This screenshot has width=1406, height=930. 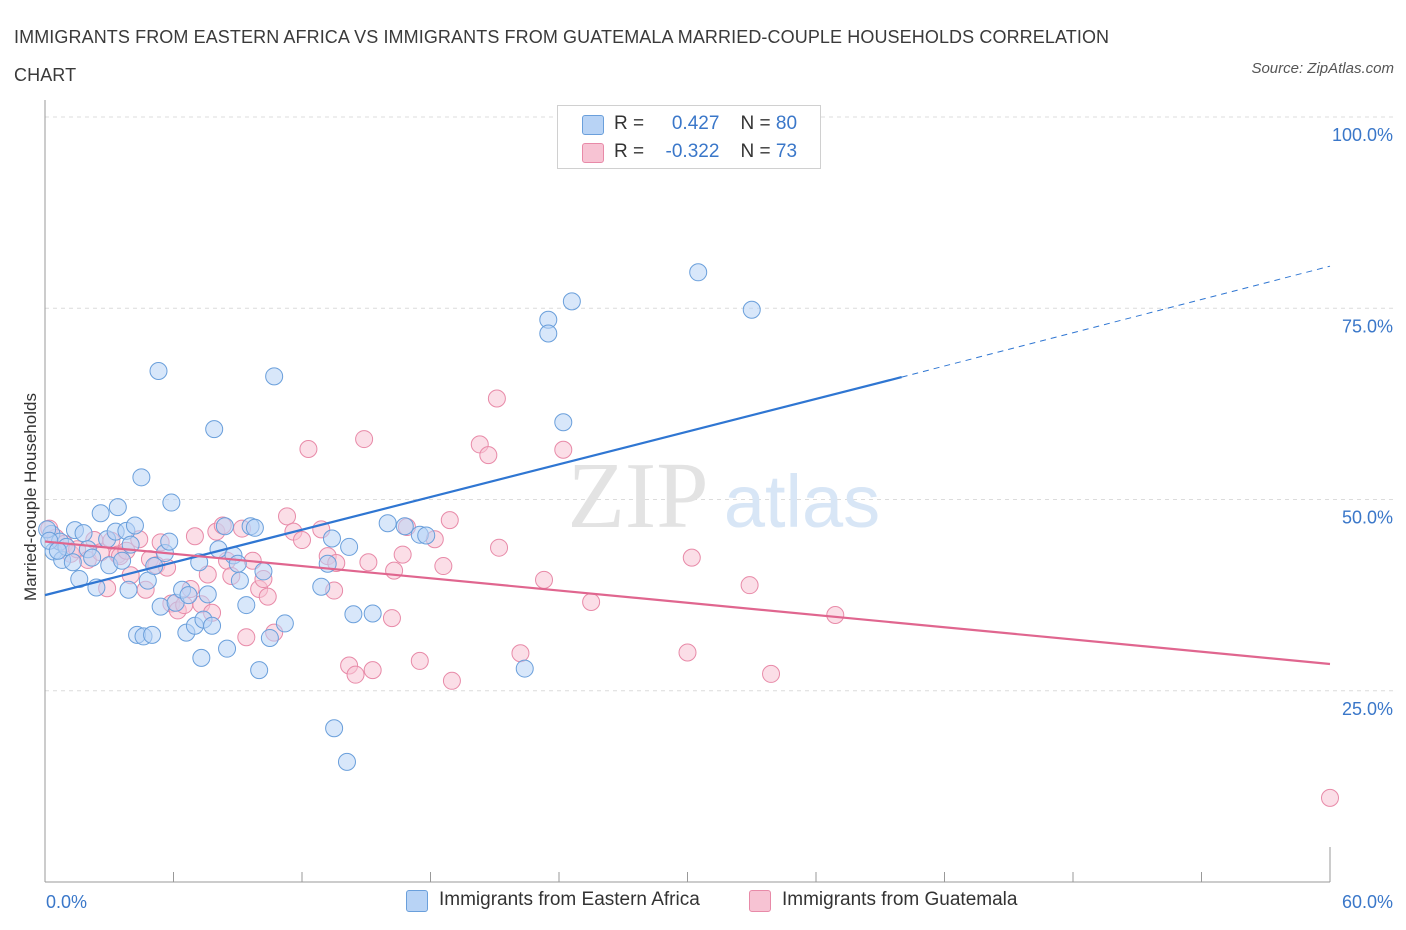 What do you see at coordinates (638, 496) in the screenshot?
I see `watermark-zip: ZIP` at bounding box center [638, 496].